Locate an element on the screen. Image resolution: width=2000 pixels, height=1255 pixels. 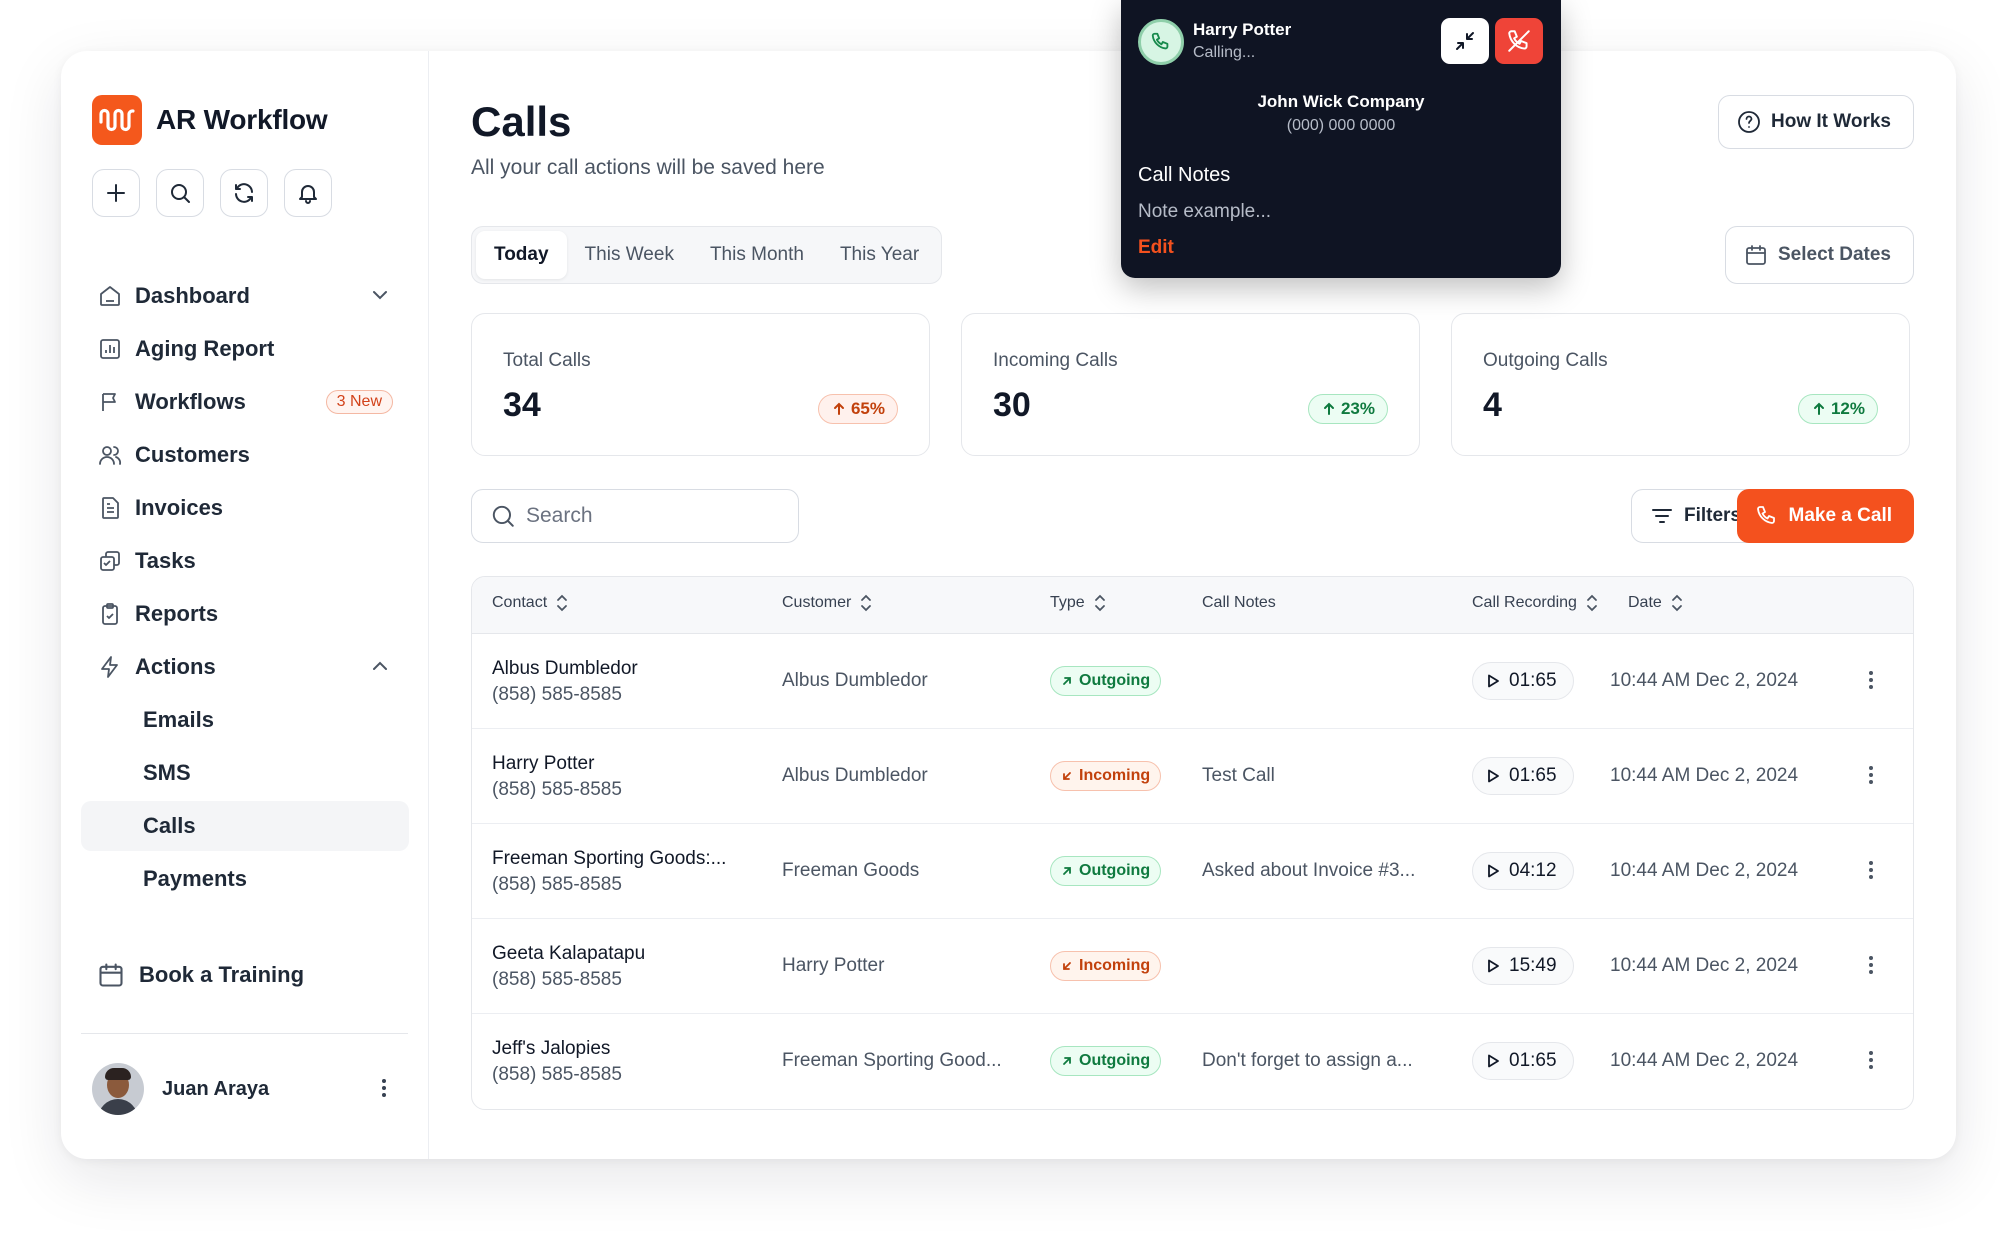
tab-this-month: This Month is located at coordinates (756, 254).